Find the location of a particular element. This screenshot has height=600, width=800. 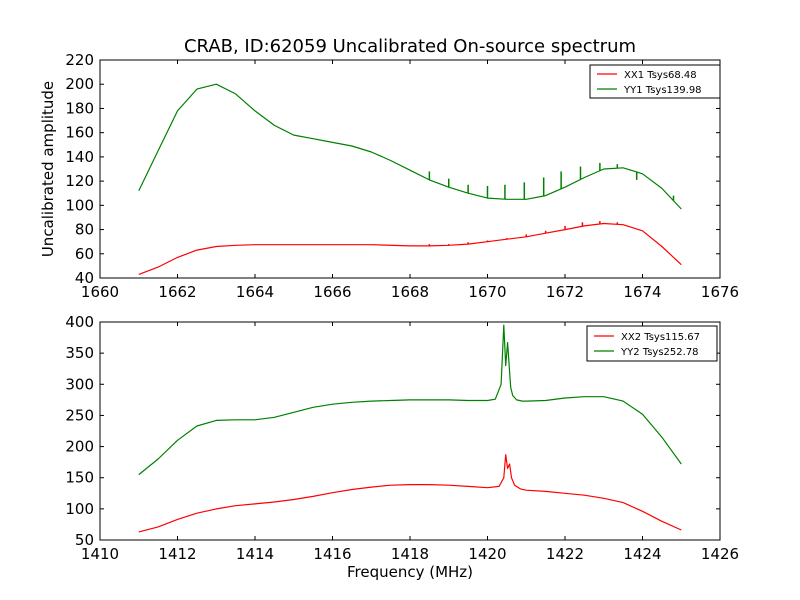

legend-label-yy2: YY2 Tsys252.78 is located at coordinates (659, 352).